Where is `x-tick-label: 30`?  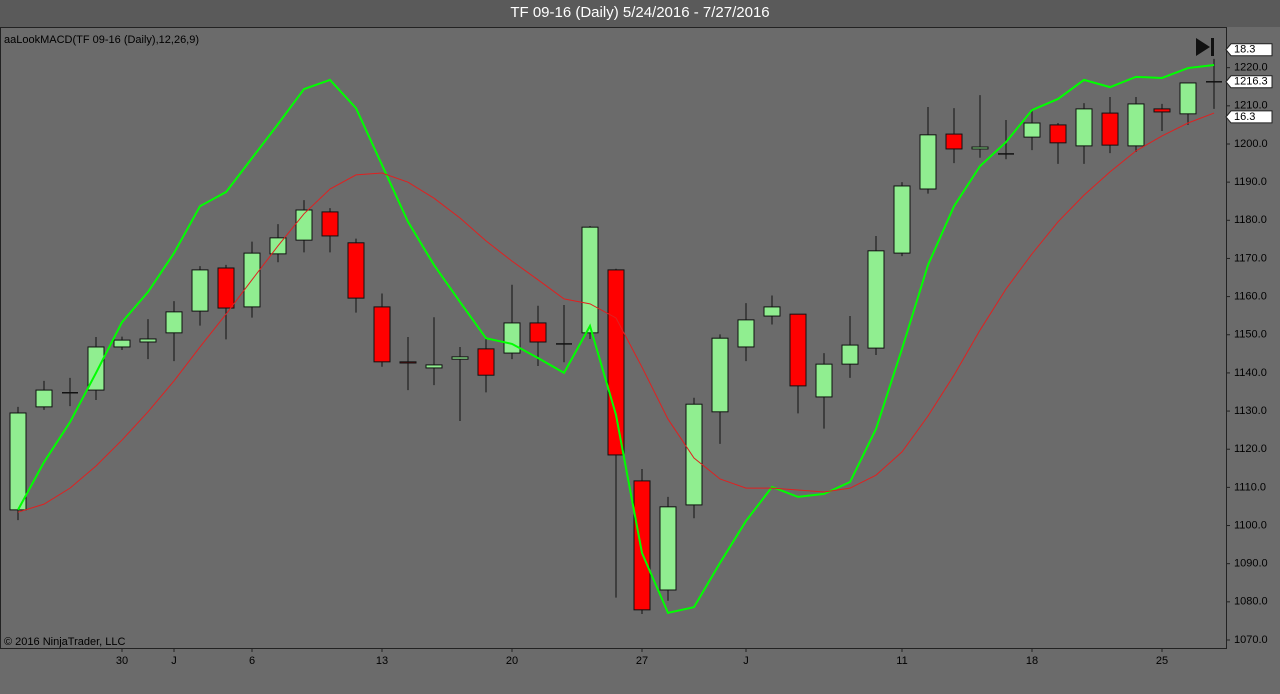
x-tick-label: 30 is located at coordinates (122, 661).